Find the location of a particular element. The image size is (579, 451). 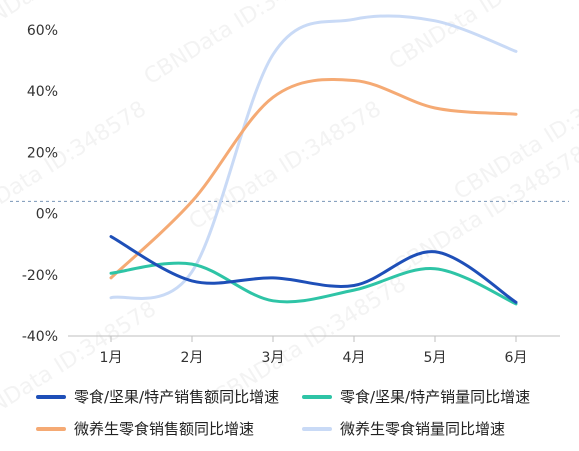

y-tick-label: 20% is located at coordinates (42, 153).